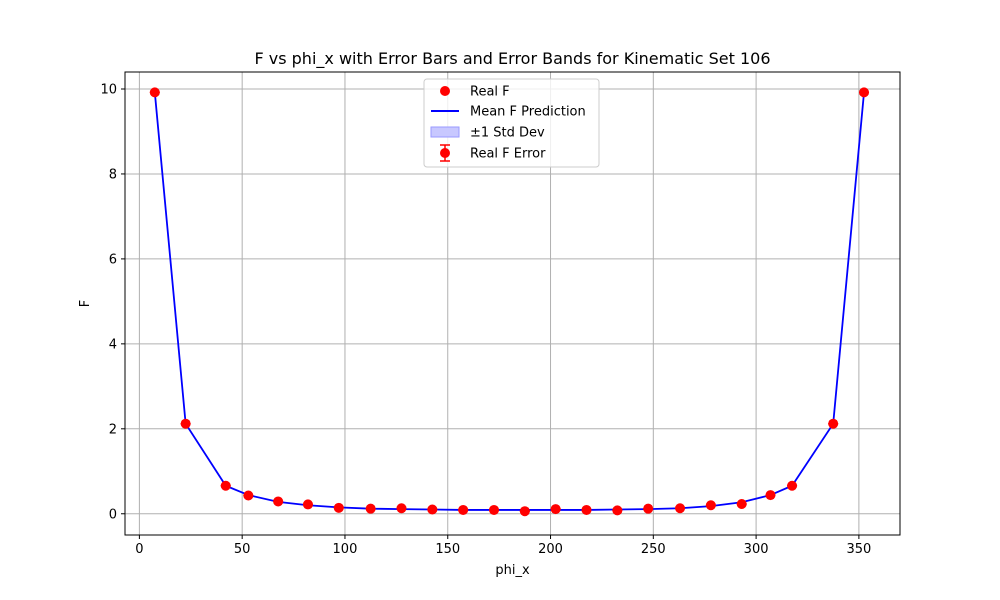  What do you see at coordinates (550, 549) in the screenshot?
I see `x-tick-label: 200` at bounding box center [550, 549].